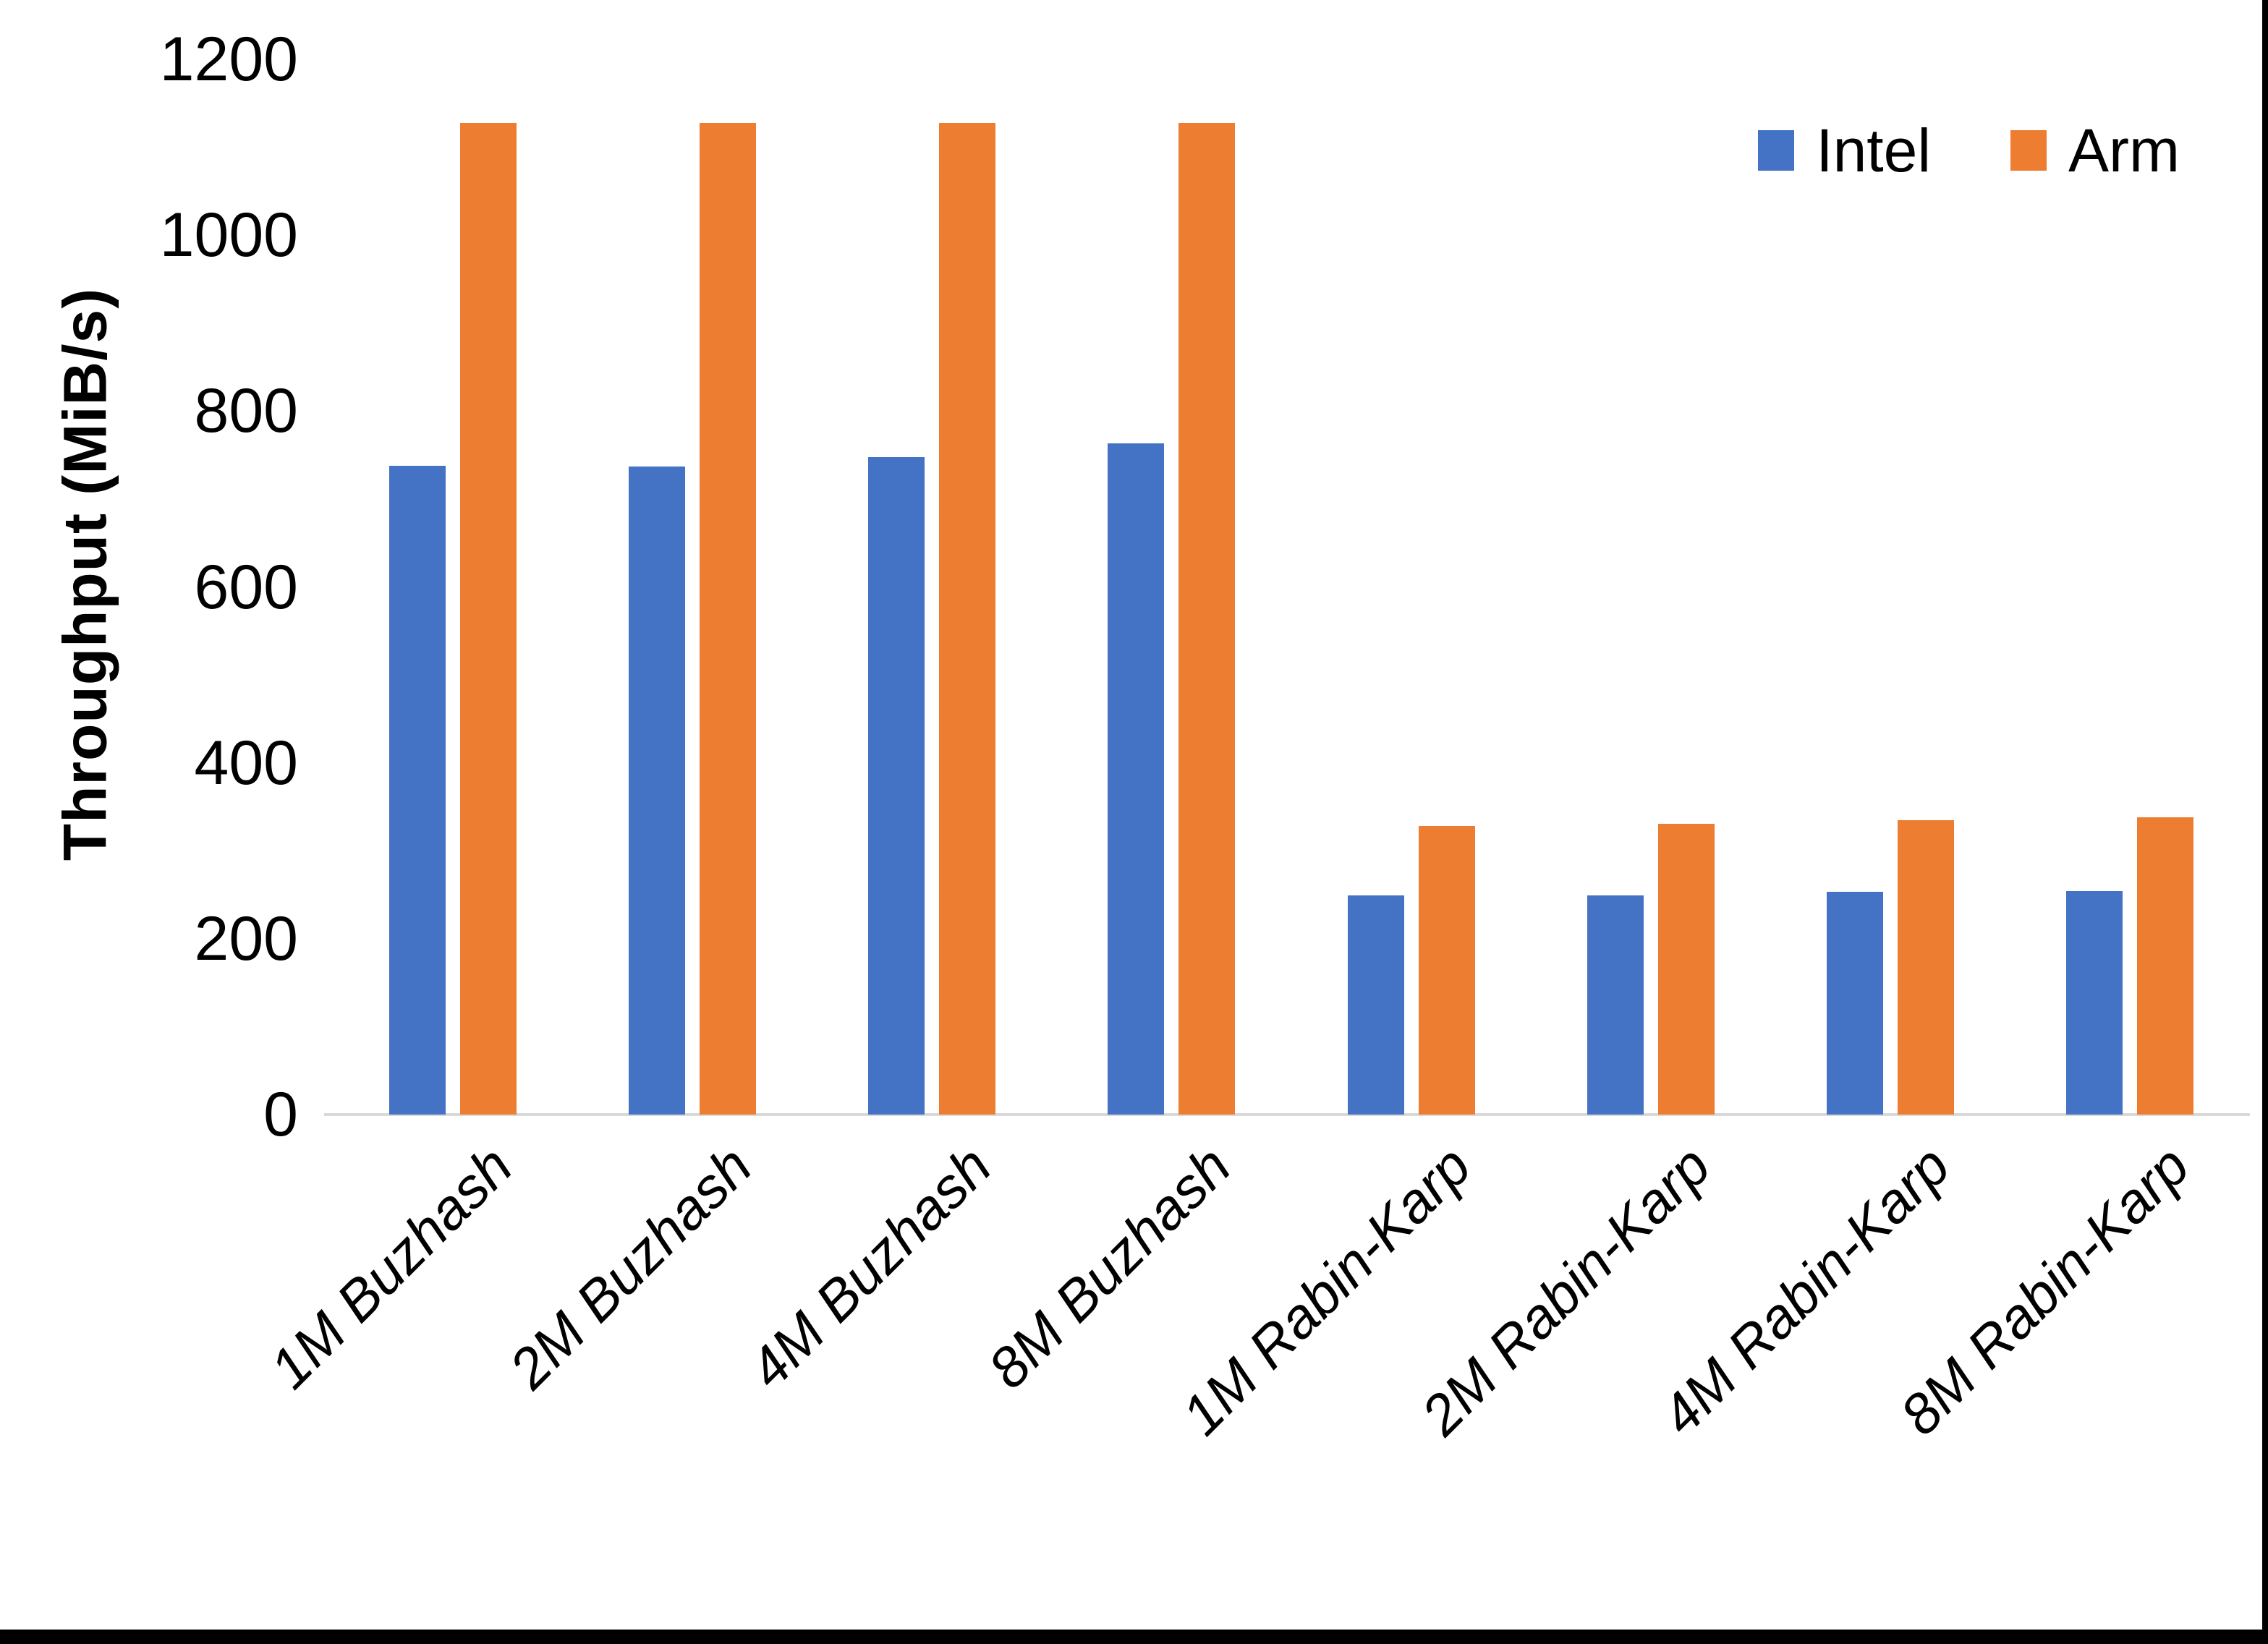 The image size is (2268, 1644). What do you see at coordinates (2069, 753) in the screenshot?
I see `bar-group: 8M Rabin-Karp` at bounding box center [2069, 753].